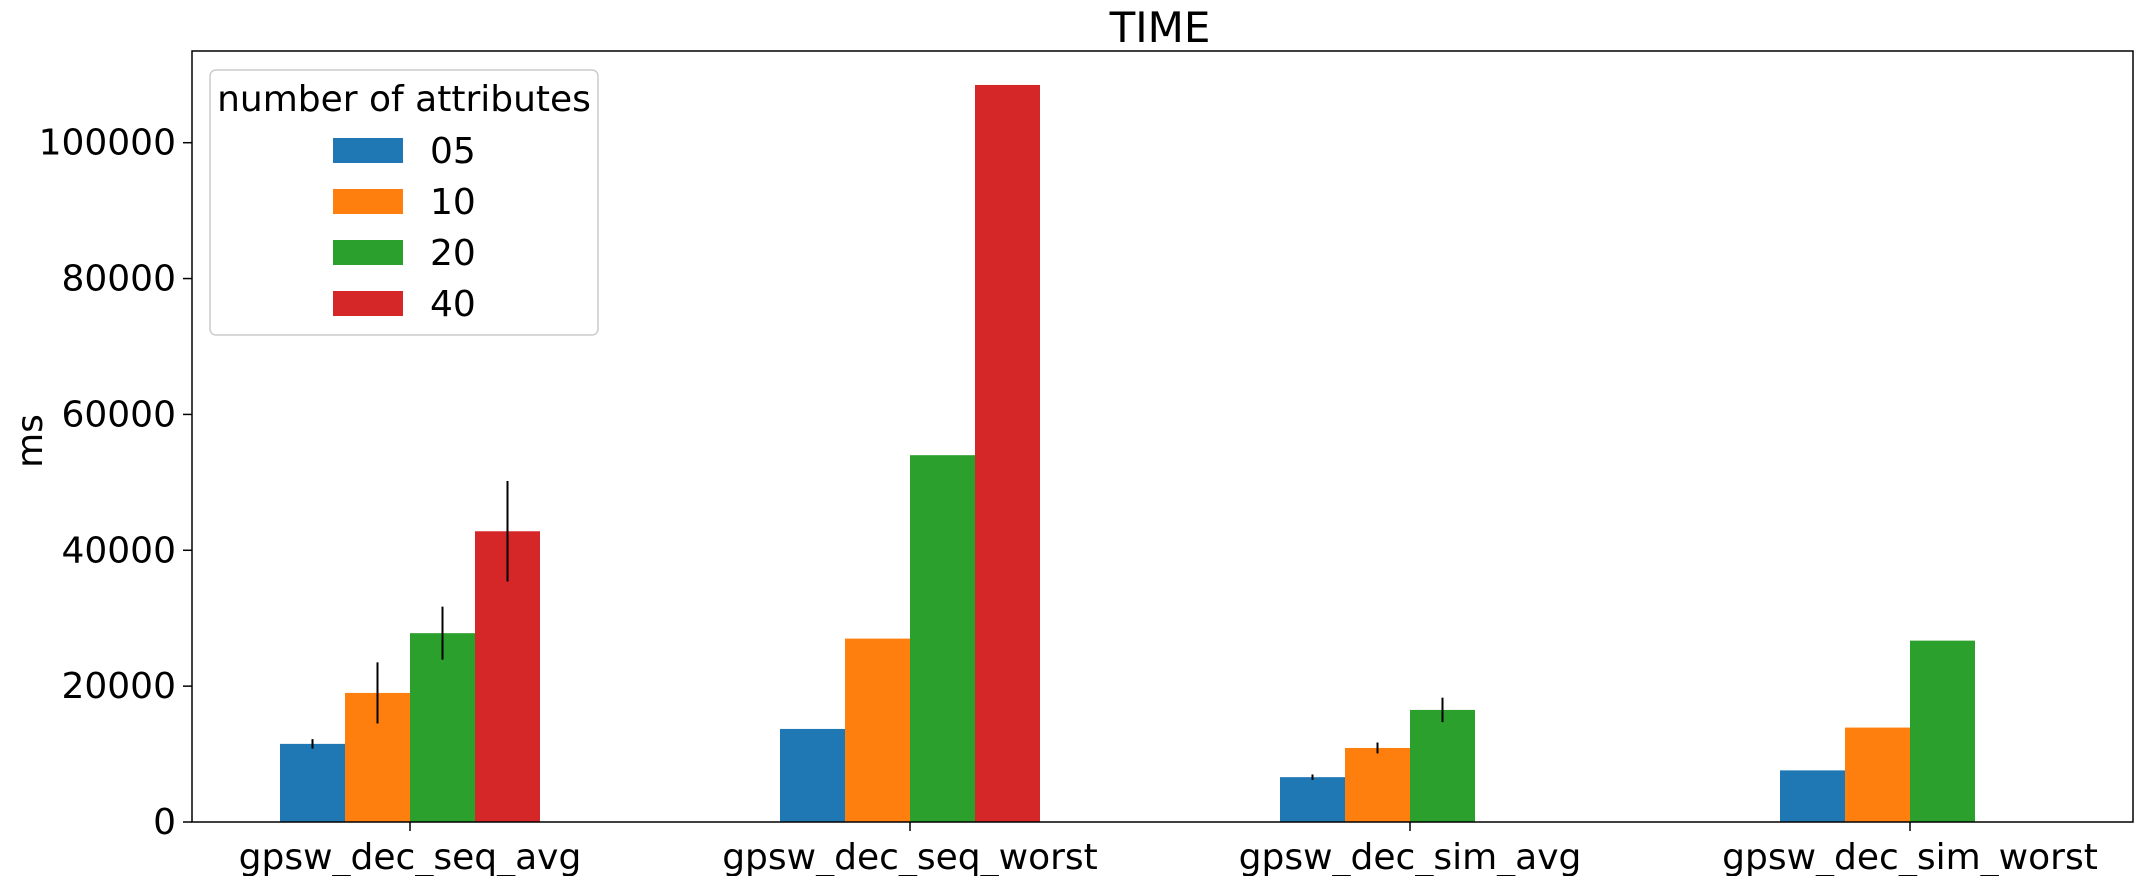 This screenshot has width=2139, height=876. I want to click on bar-05-gpsw_dec_sim_worst, so click(1812, 796).